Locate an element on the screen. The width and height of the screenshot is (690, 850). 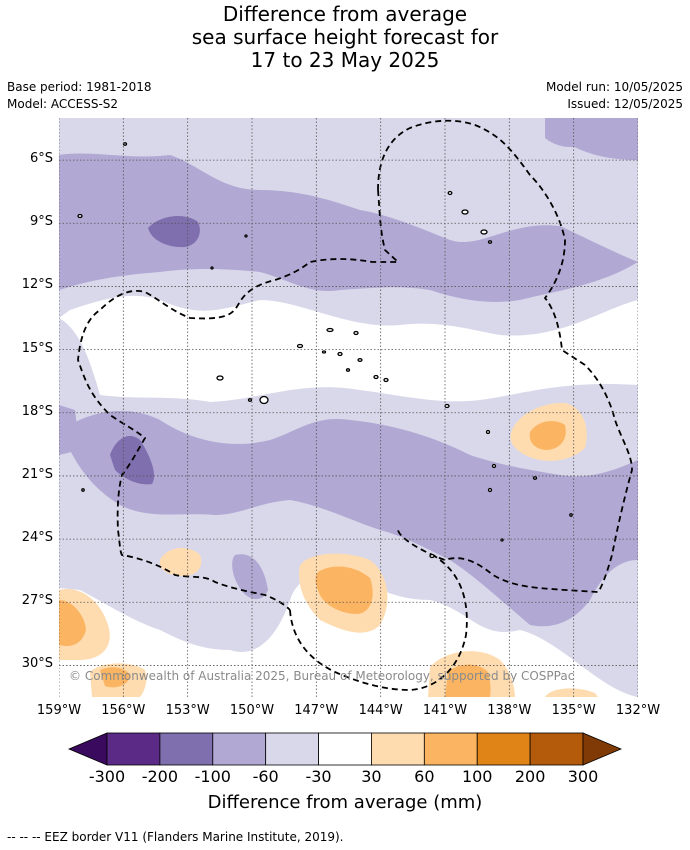
colorbar-tick-label: 200 is located at coordinates (530, 776).